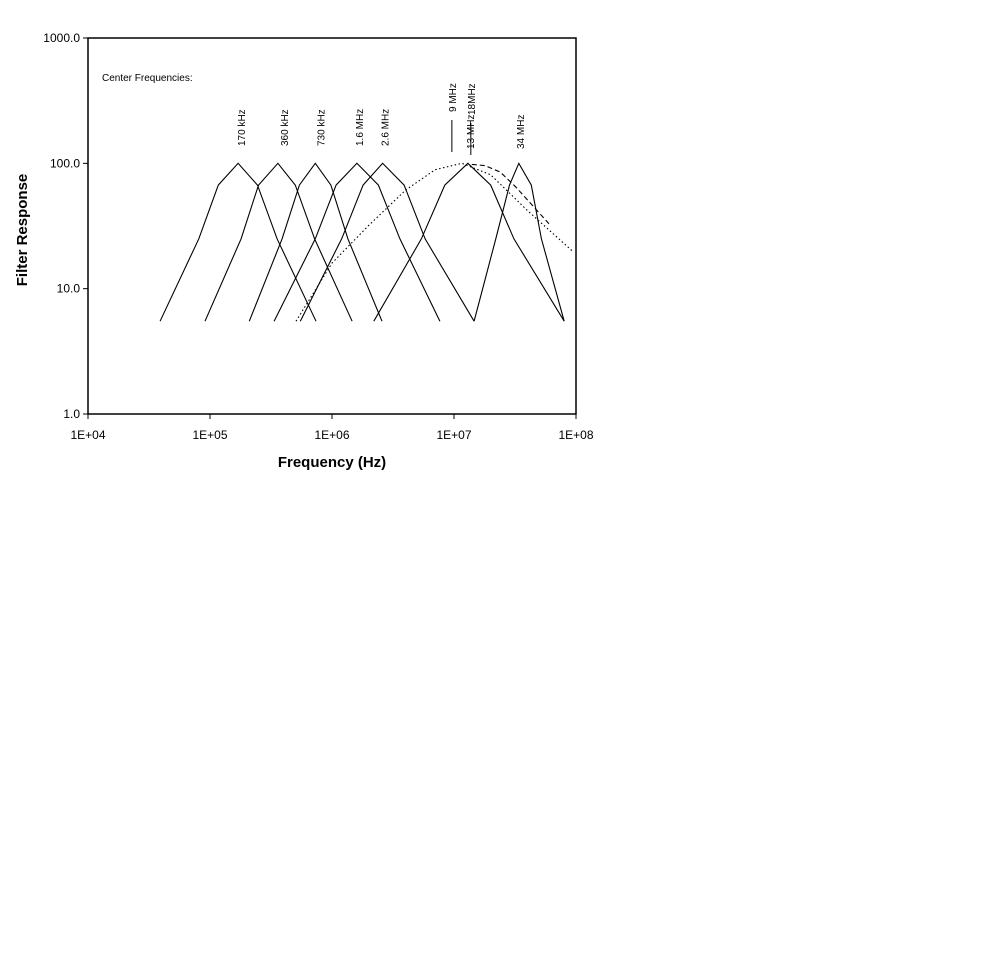 This screenshot has height=977, width=1000. Describe the element at coordinates (71, 414) in the screenshot. I see `y-tick-label: 1.0` at that location.